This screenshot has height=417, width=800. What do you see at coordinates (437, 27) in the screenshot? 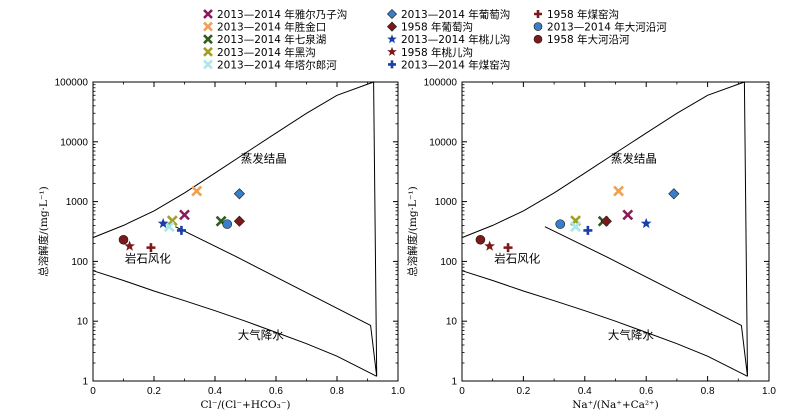
I see `legend-label: 1958 年葡萄沟` at bounding box center [437, 27].